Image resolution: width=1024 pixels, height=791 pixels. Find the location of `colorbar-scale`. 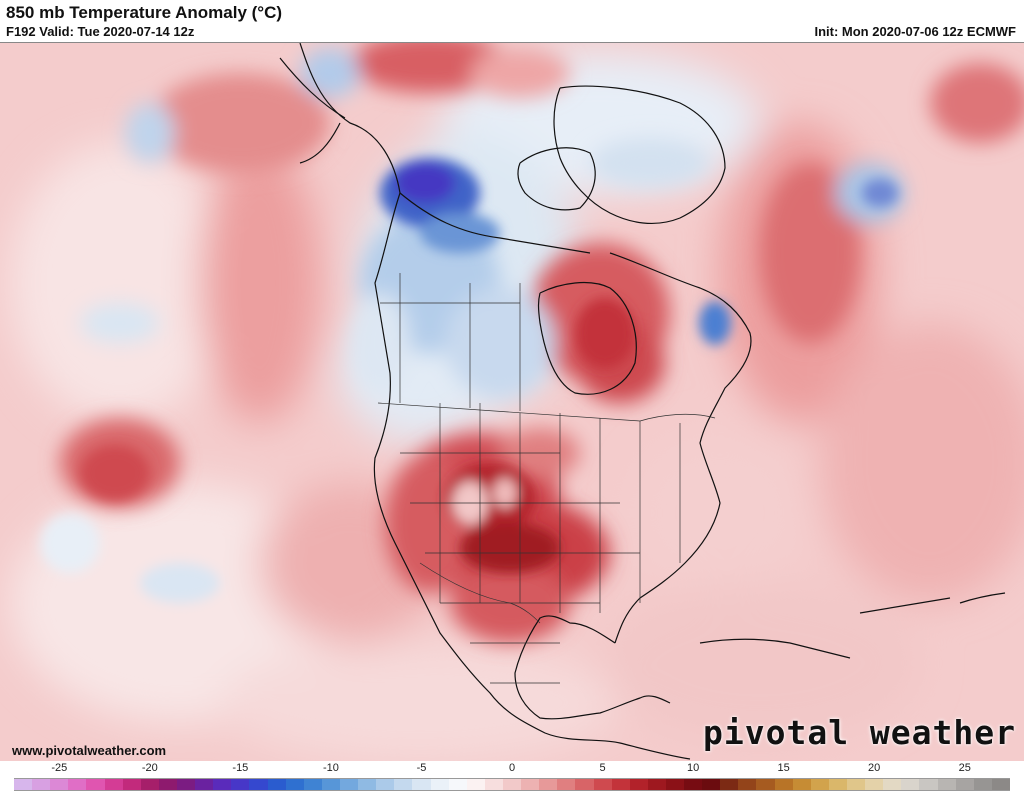

colorbar-scale is located at coordinates (512, 784).